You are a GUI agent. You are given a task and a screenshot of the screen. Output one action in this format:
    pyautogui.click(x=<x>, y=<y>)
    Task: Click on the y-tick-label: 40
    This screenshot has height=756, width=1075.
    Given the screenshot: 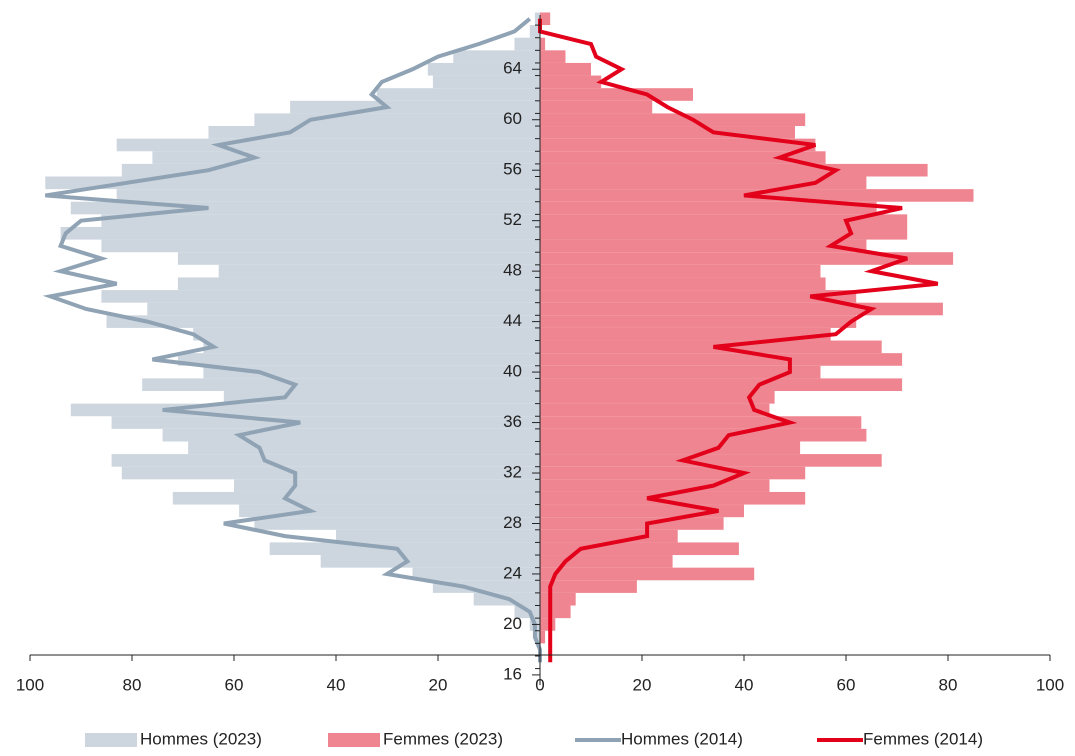 What is the action you would take?
    pyautogui.click(x=512, y=371)
    